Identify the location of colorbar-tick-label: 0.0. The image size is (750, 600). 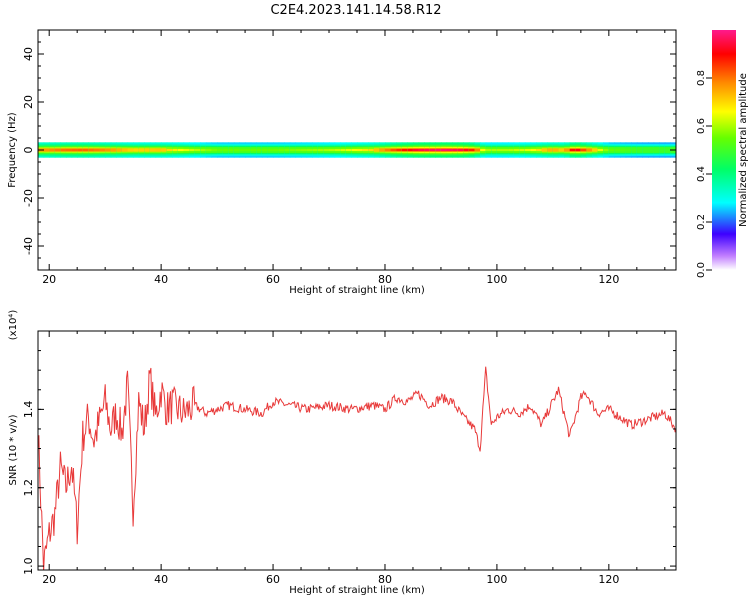
(701, 270).